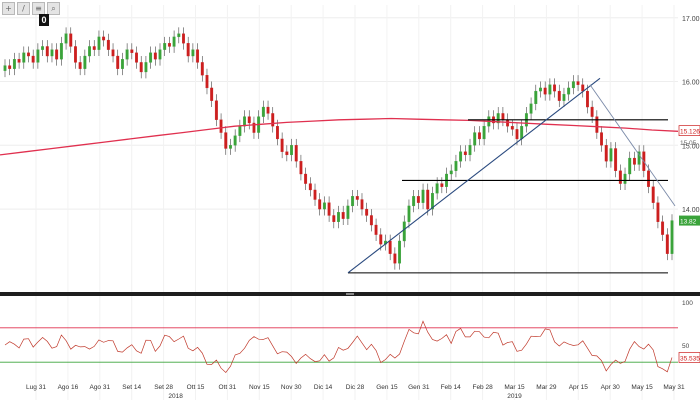 The height and width of the screenshot is (405, 700). What do you see at coordinates (339, 136) in the screenshot?
I see `moving-average-line` at bounding box center [339, 136].